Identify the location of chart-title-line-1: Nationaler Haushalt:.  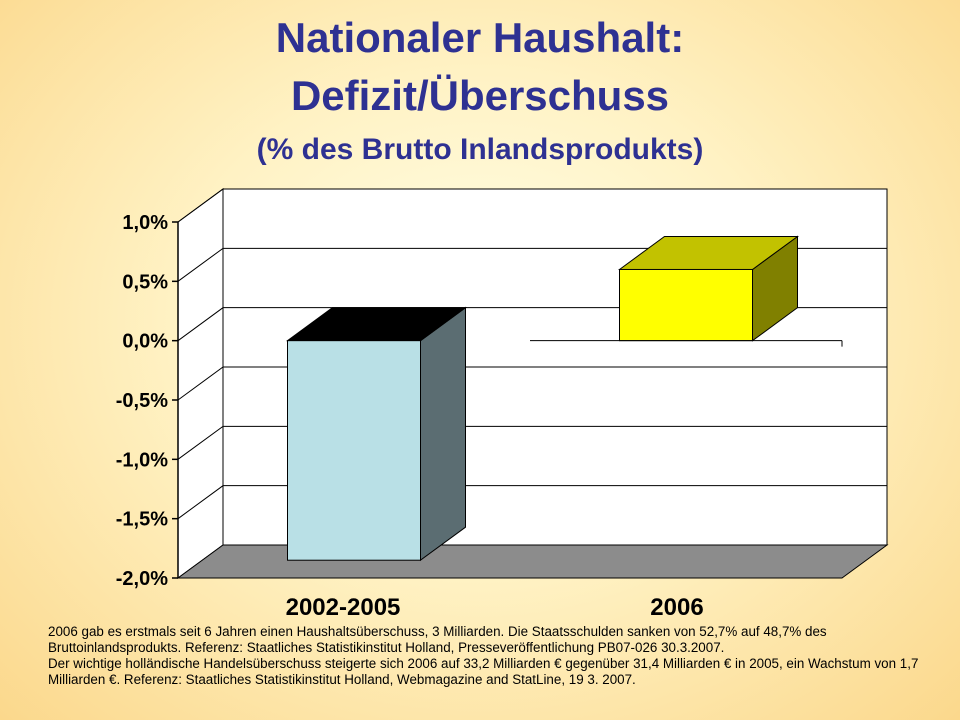
(480, 37).